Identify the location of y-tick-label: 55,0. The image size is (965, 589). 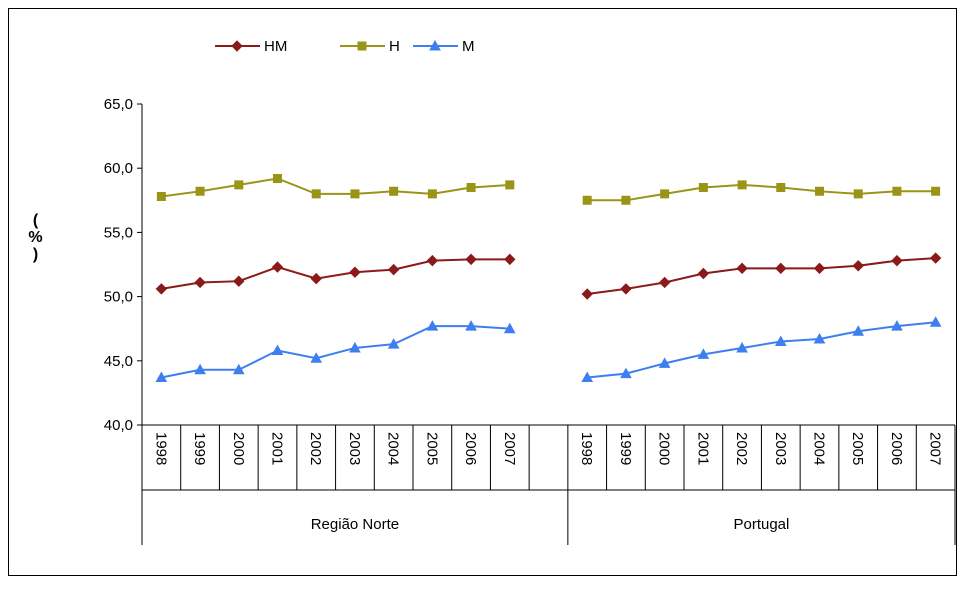
(118, 232).